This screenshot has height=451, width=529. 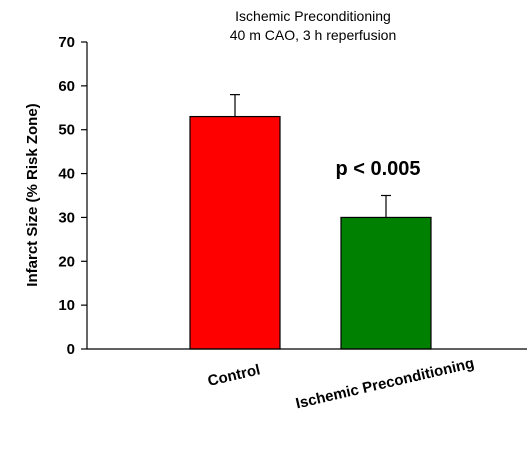 What do you see at coordinates (377, 169) in the screenshot?
I see `p-value-annotation: p < 0.005` at bounding box center [377, 169].